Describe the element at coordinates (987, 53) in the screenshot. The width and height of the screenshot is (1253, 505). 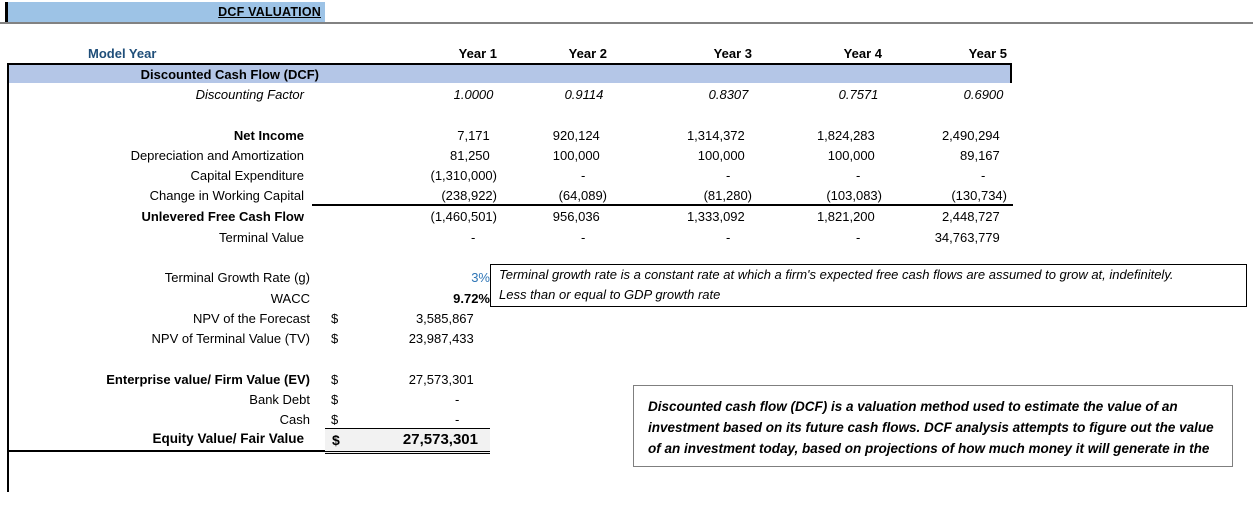
I see `year-5-header: Year 5` at that location.